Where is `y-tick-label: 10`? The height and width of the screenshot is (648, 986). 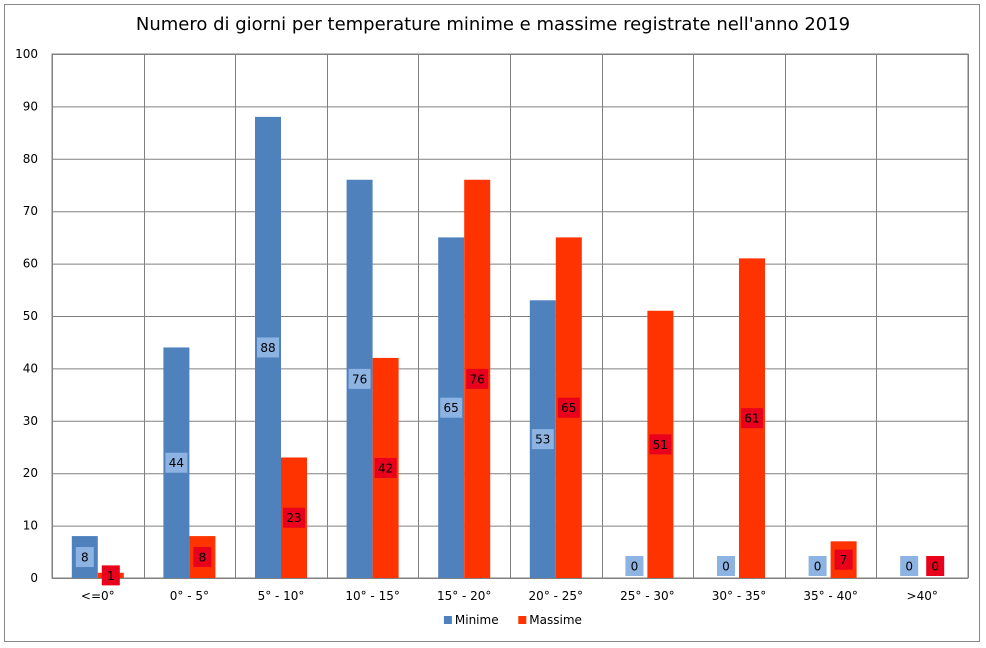 y-tick-label: 10 is located at coordinates (30, 526).